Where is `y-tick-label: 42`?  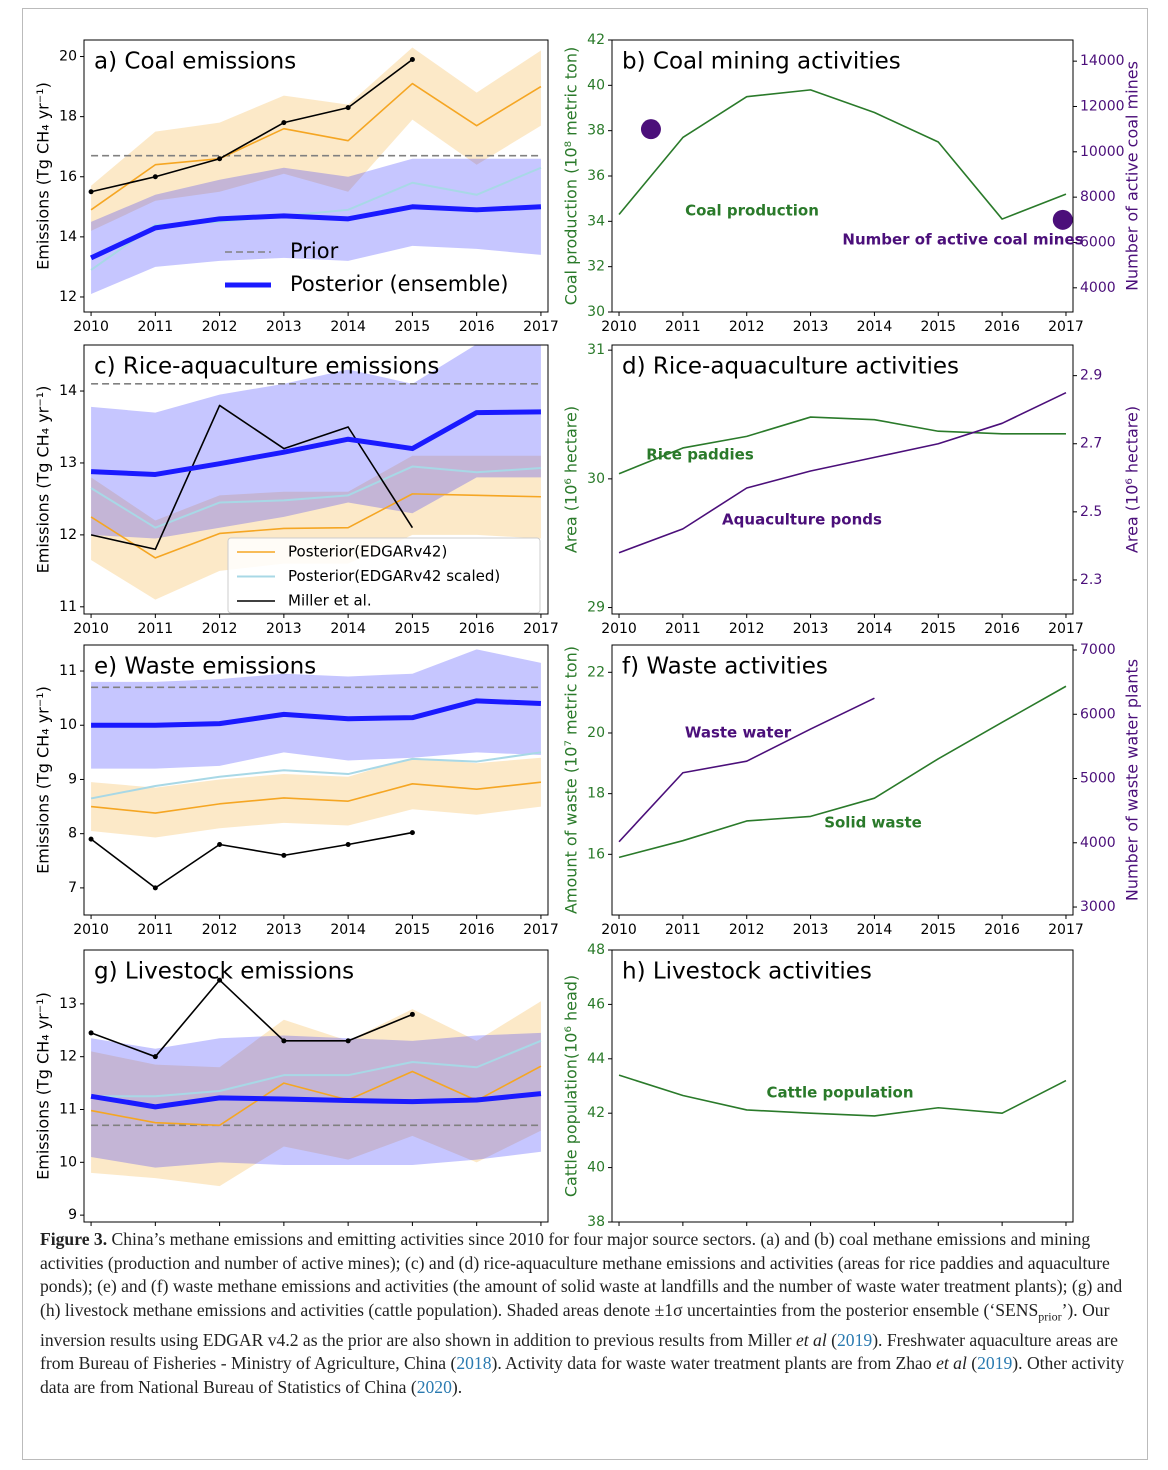
y-tick-label: 42 is located at coordinates (596, 1113).